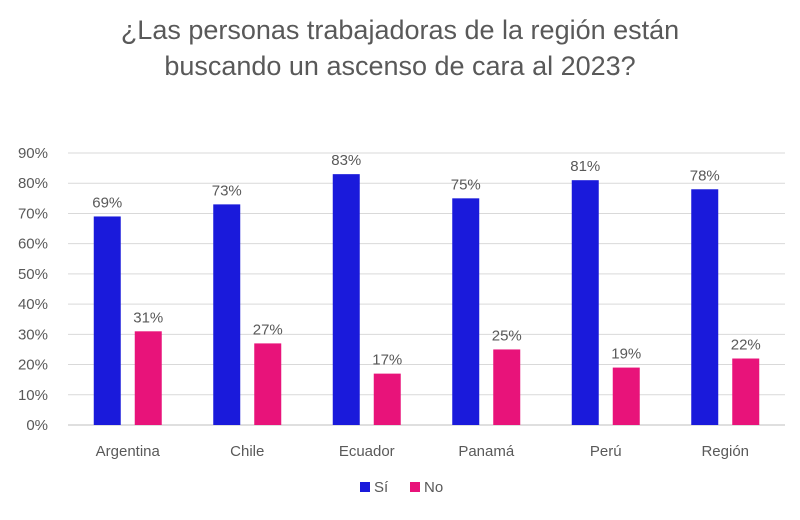  I want to click on y-tick-label: 0%, so click(37, 425).